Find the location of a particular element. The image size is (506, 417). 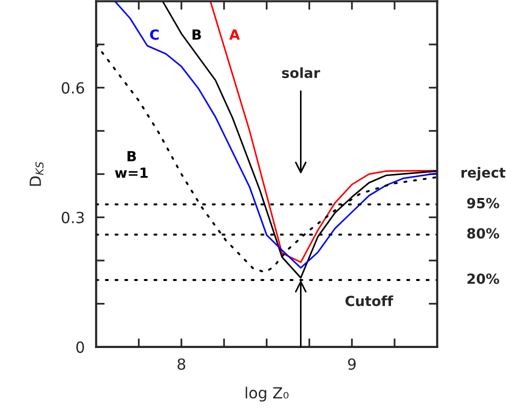

text: 20% is located at coordinates (483, 278).